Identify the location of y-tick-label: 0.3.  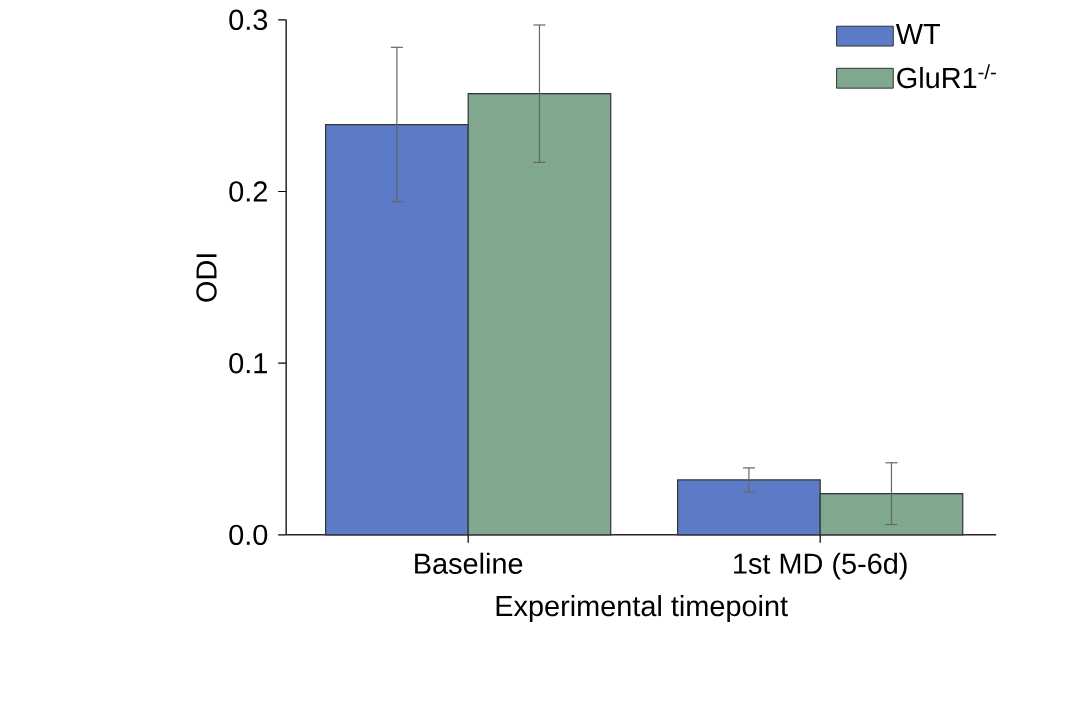
(248, 20).